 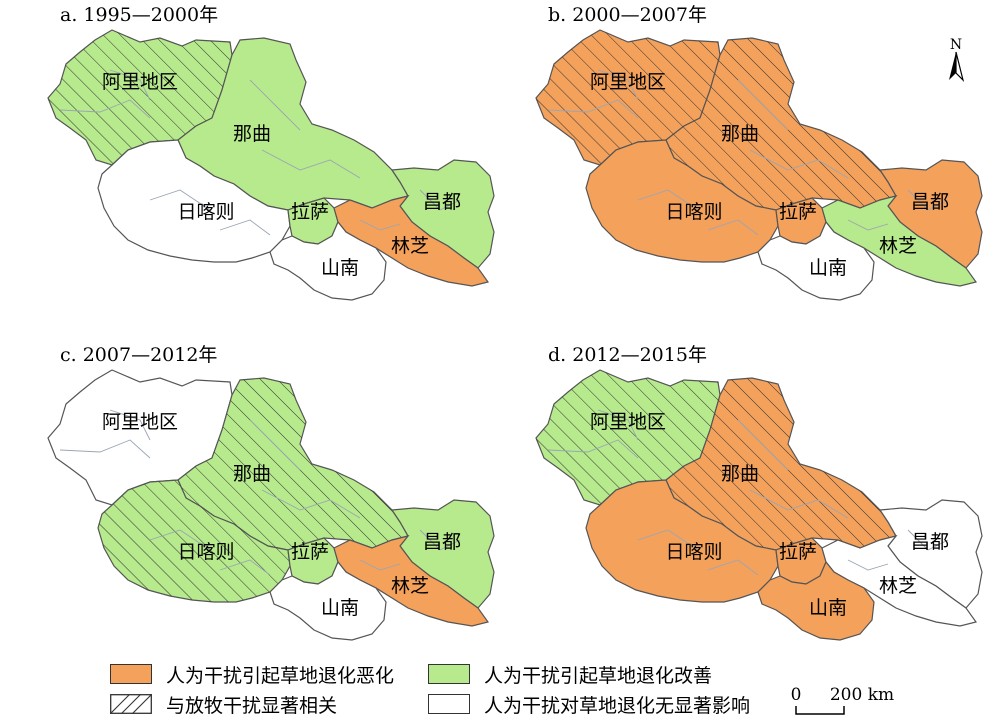 I want to click on panel-title: b. 2000—2007年, so click(x=627, y=15).